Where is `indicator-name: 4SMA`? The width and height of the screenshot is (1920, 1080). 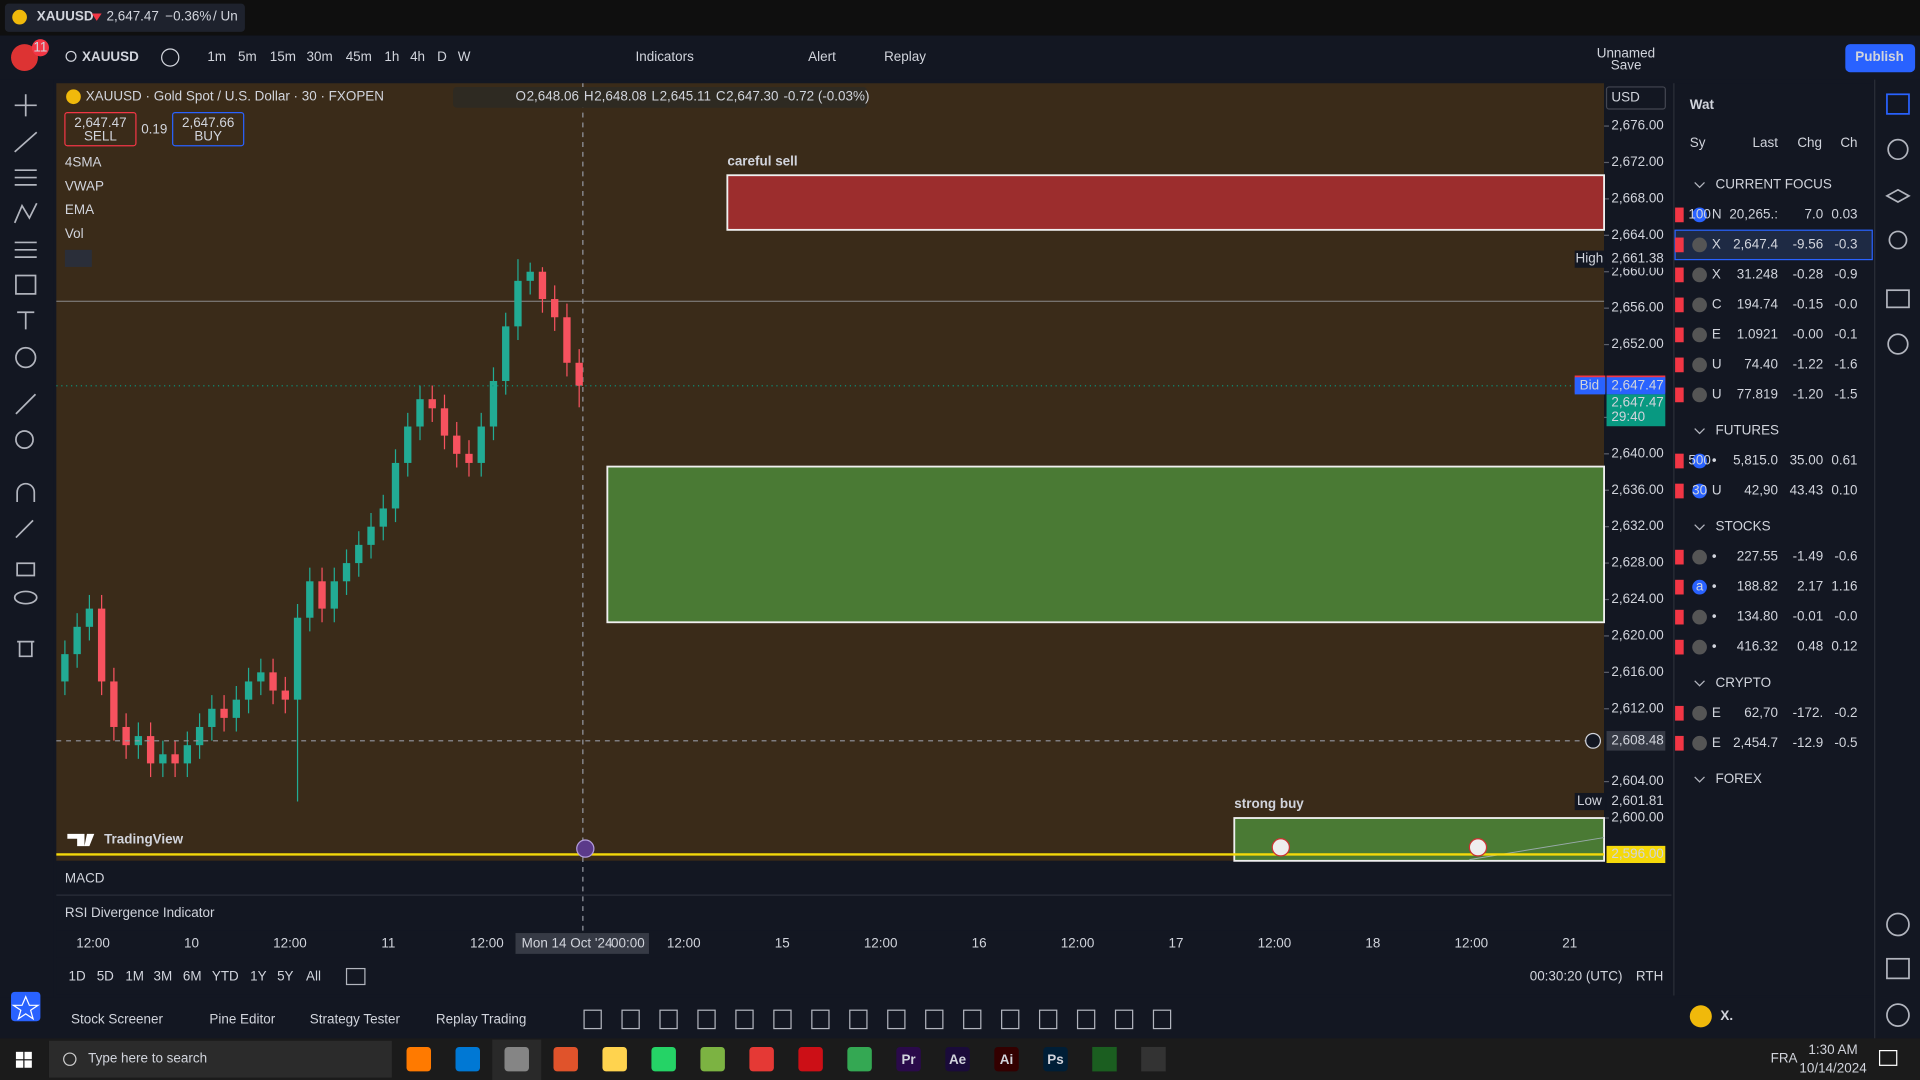 indicator-name: 4SMA is located at coordinates (83, 161).